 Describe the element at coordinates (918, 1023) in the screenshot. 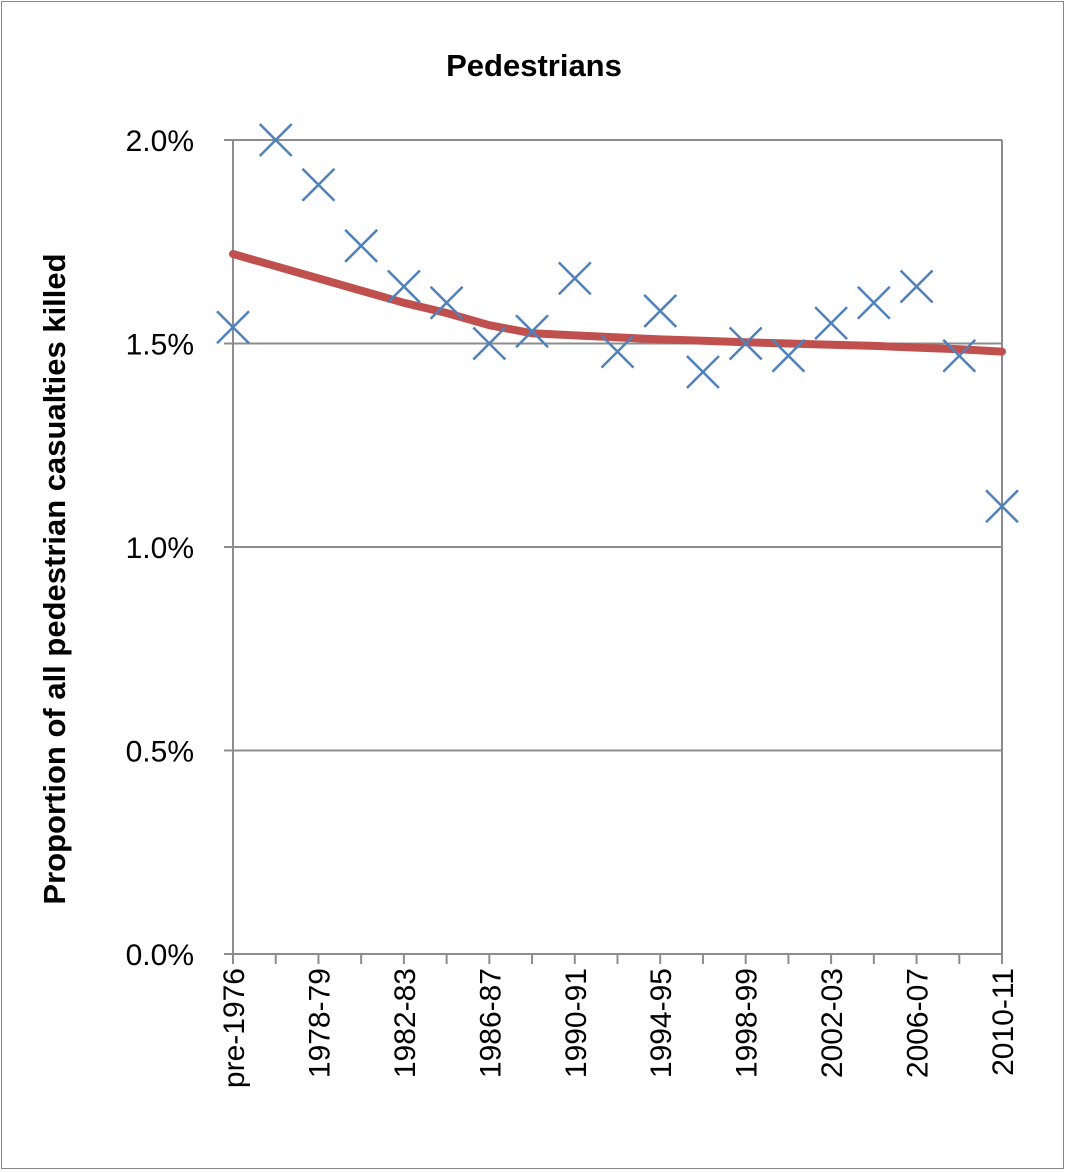

I see `x-tick-label: 2006-07` at that location.